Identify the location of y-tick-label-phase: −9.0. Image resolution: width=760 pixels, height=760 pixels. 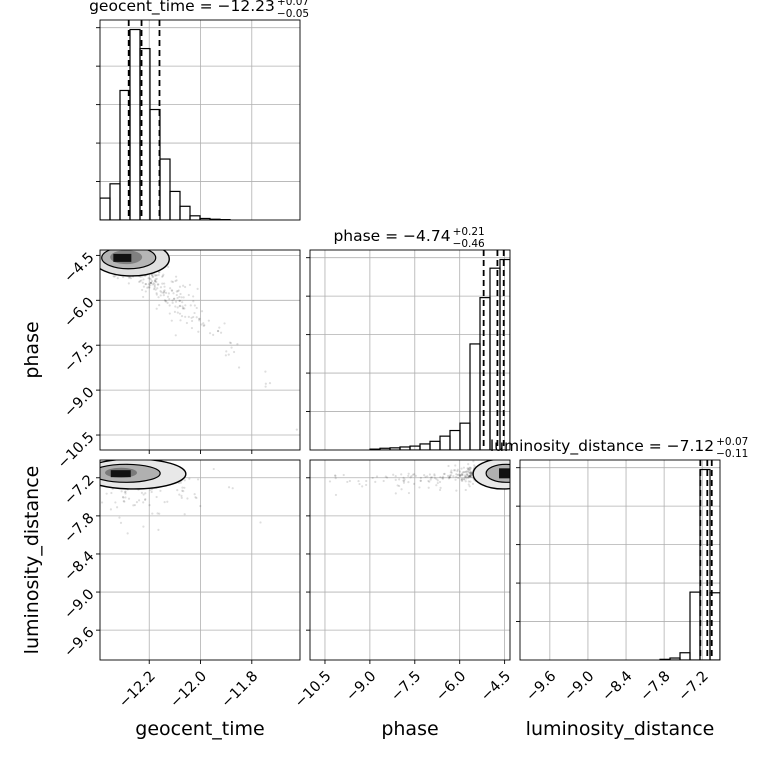
(79, 402).